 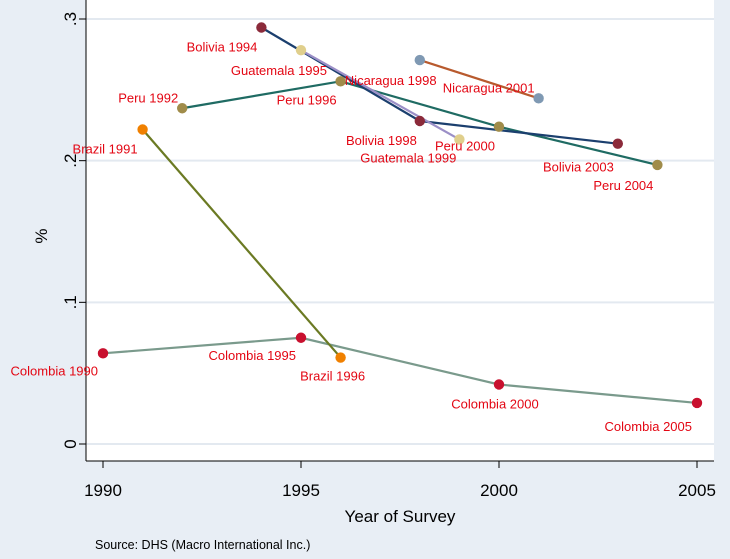 What do you see at coordinates (391, 80) in the screenshot?
I see `point-label: Nicaragua 1998` at bounding box center [391, 80].